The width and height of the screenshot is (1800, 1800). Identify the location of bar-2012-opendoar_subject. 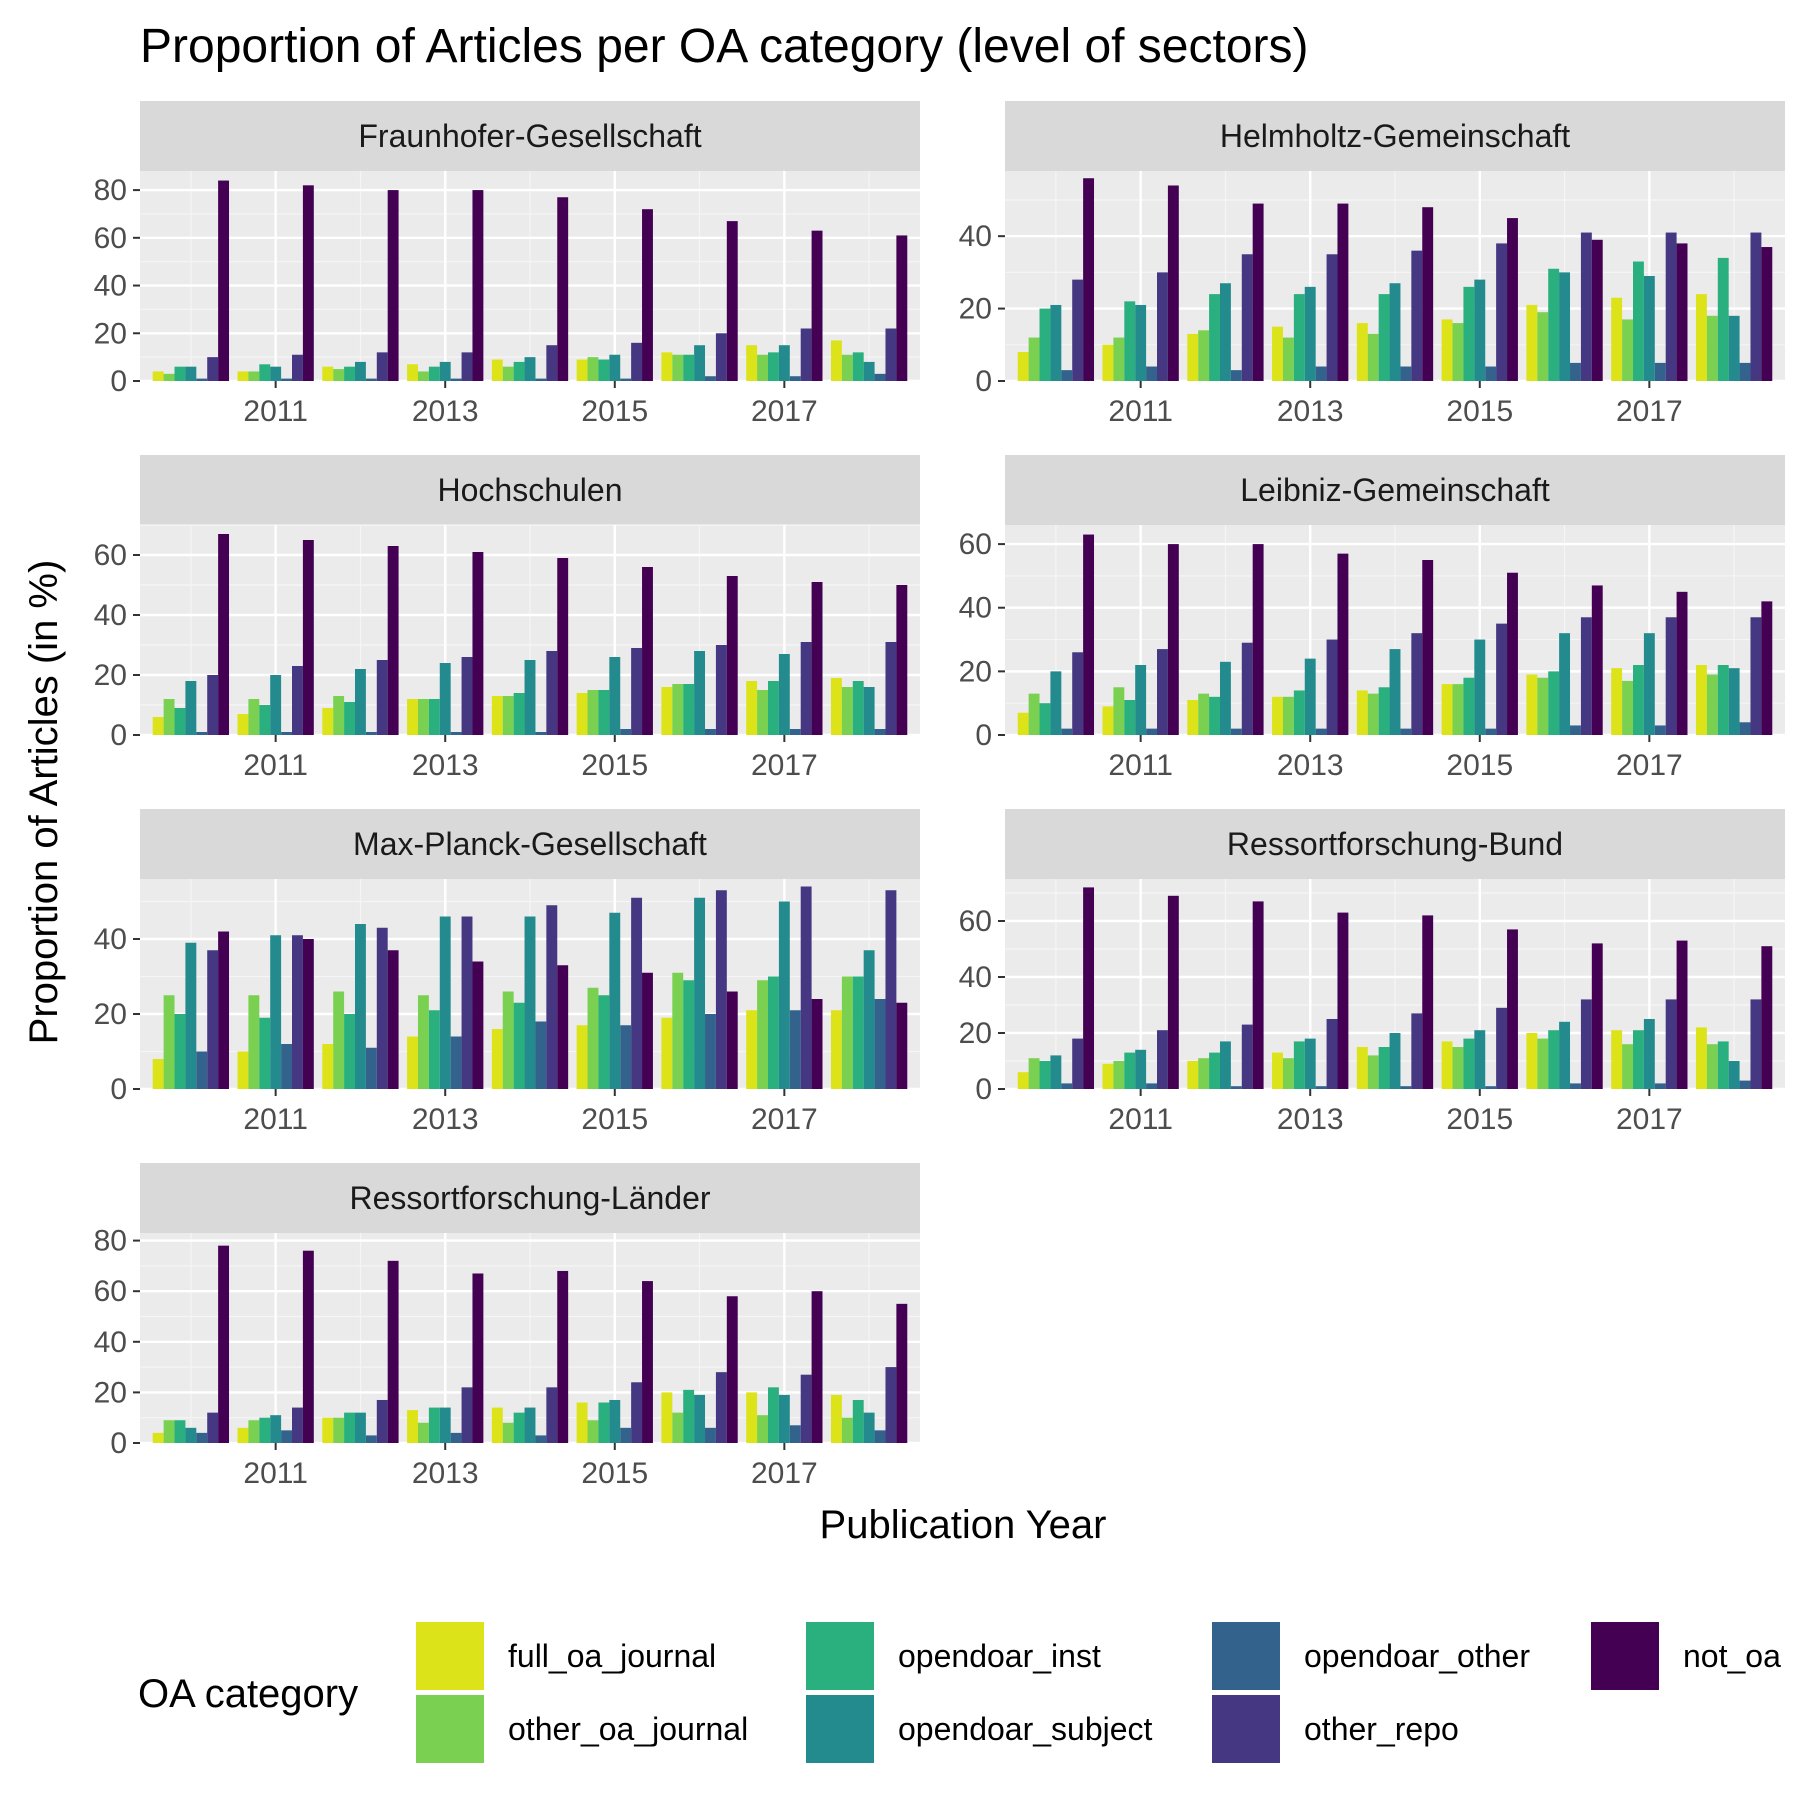
(1225, 698).